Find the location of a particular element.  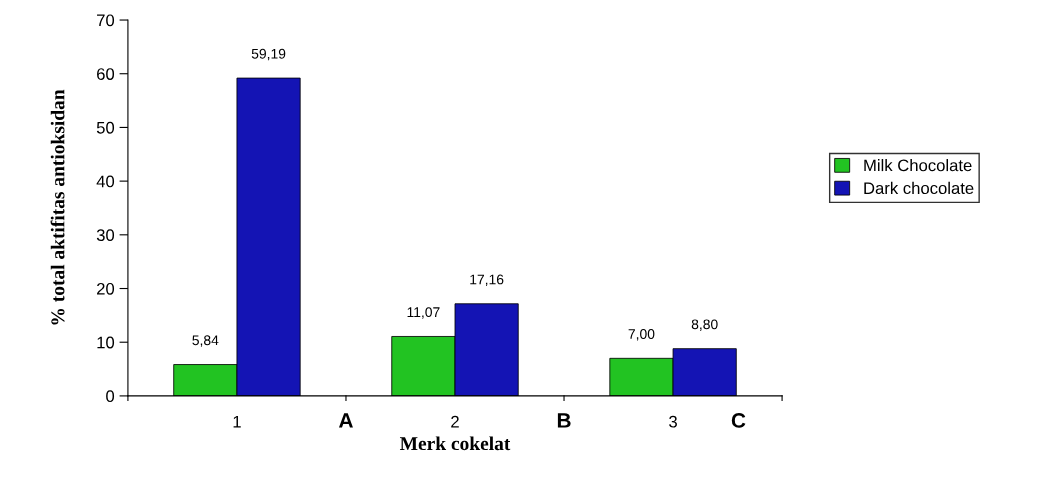

text: B is located at coordinates (564, 420).